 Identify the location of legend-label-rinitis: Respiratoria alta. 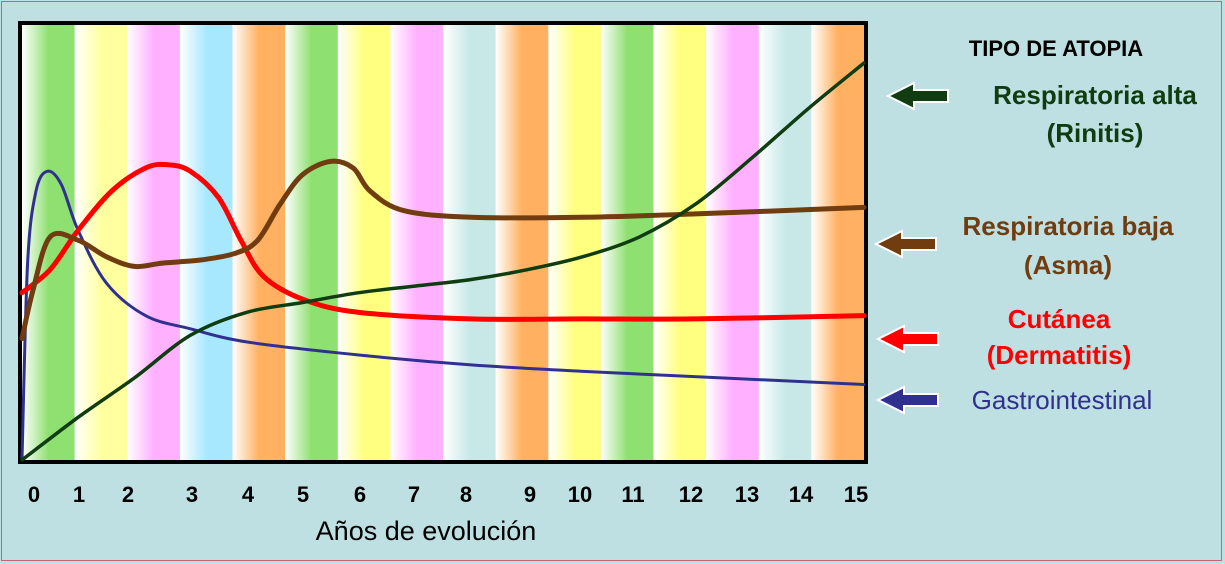
(1095, 95).